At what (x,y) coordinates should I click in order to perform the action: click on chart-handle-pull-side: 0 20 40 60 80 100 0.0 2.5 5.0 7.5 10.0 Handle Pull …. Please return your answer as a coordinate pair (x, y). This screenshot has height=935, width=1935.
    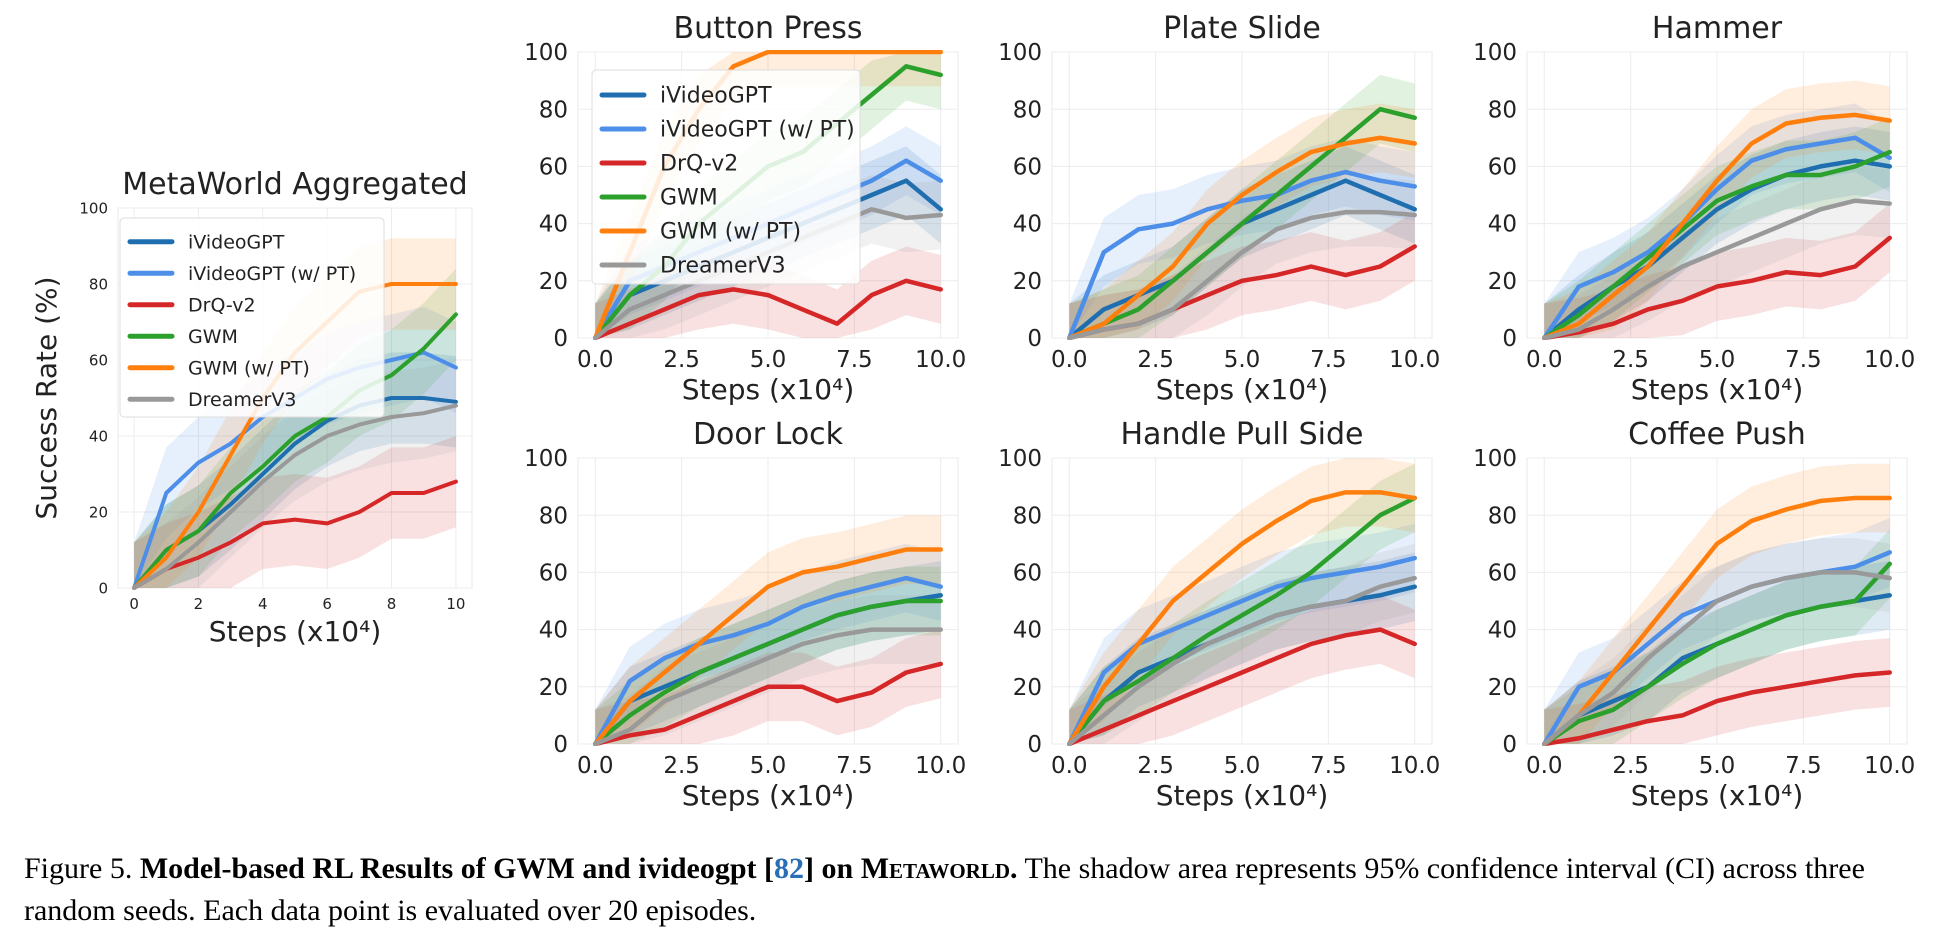
    Looking at the image, I should click on (1219, 614).